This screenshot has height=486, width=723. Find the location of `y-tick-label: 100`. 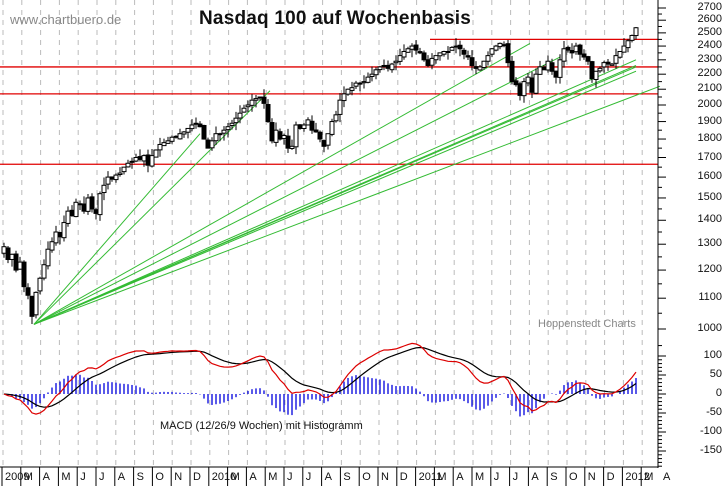

y-tick-label: 100 is located at coordinates (712, 355).